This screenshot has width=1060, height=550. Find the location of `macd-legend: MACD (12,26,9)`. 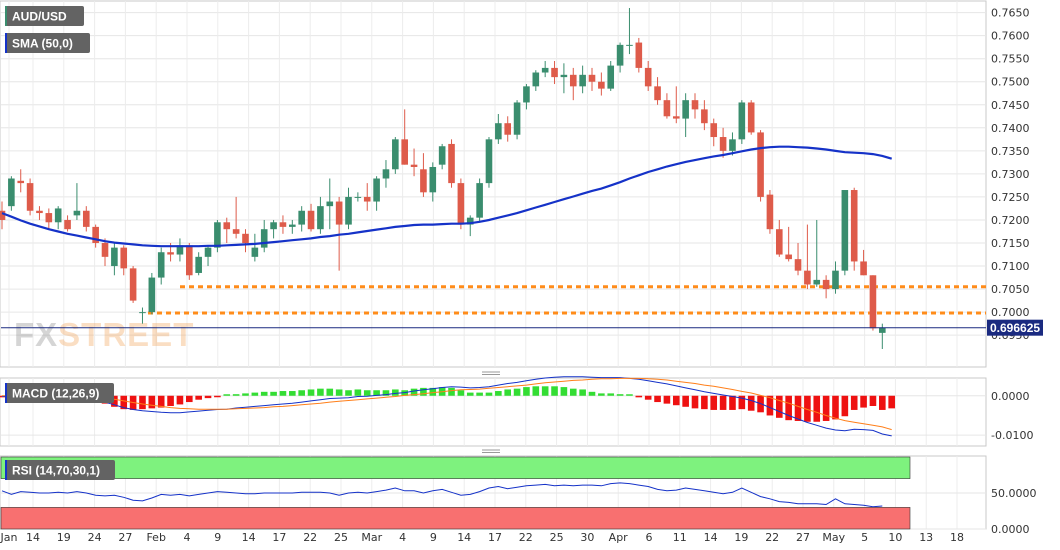

macd-legend: MACD (12,26,9) is located at coordinates (59, 393).